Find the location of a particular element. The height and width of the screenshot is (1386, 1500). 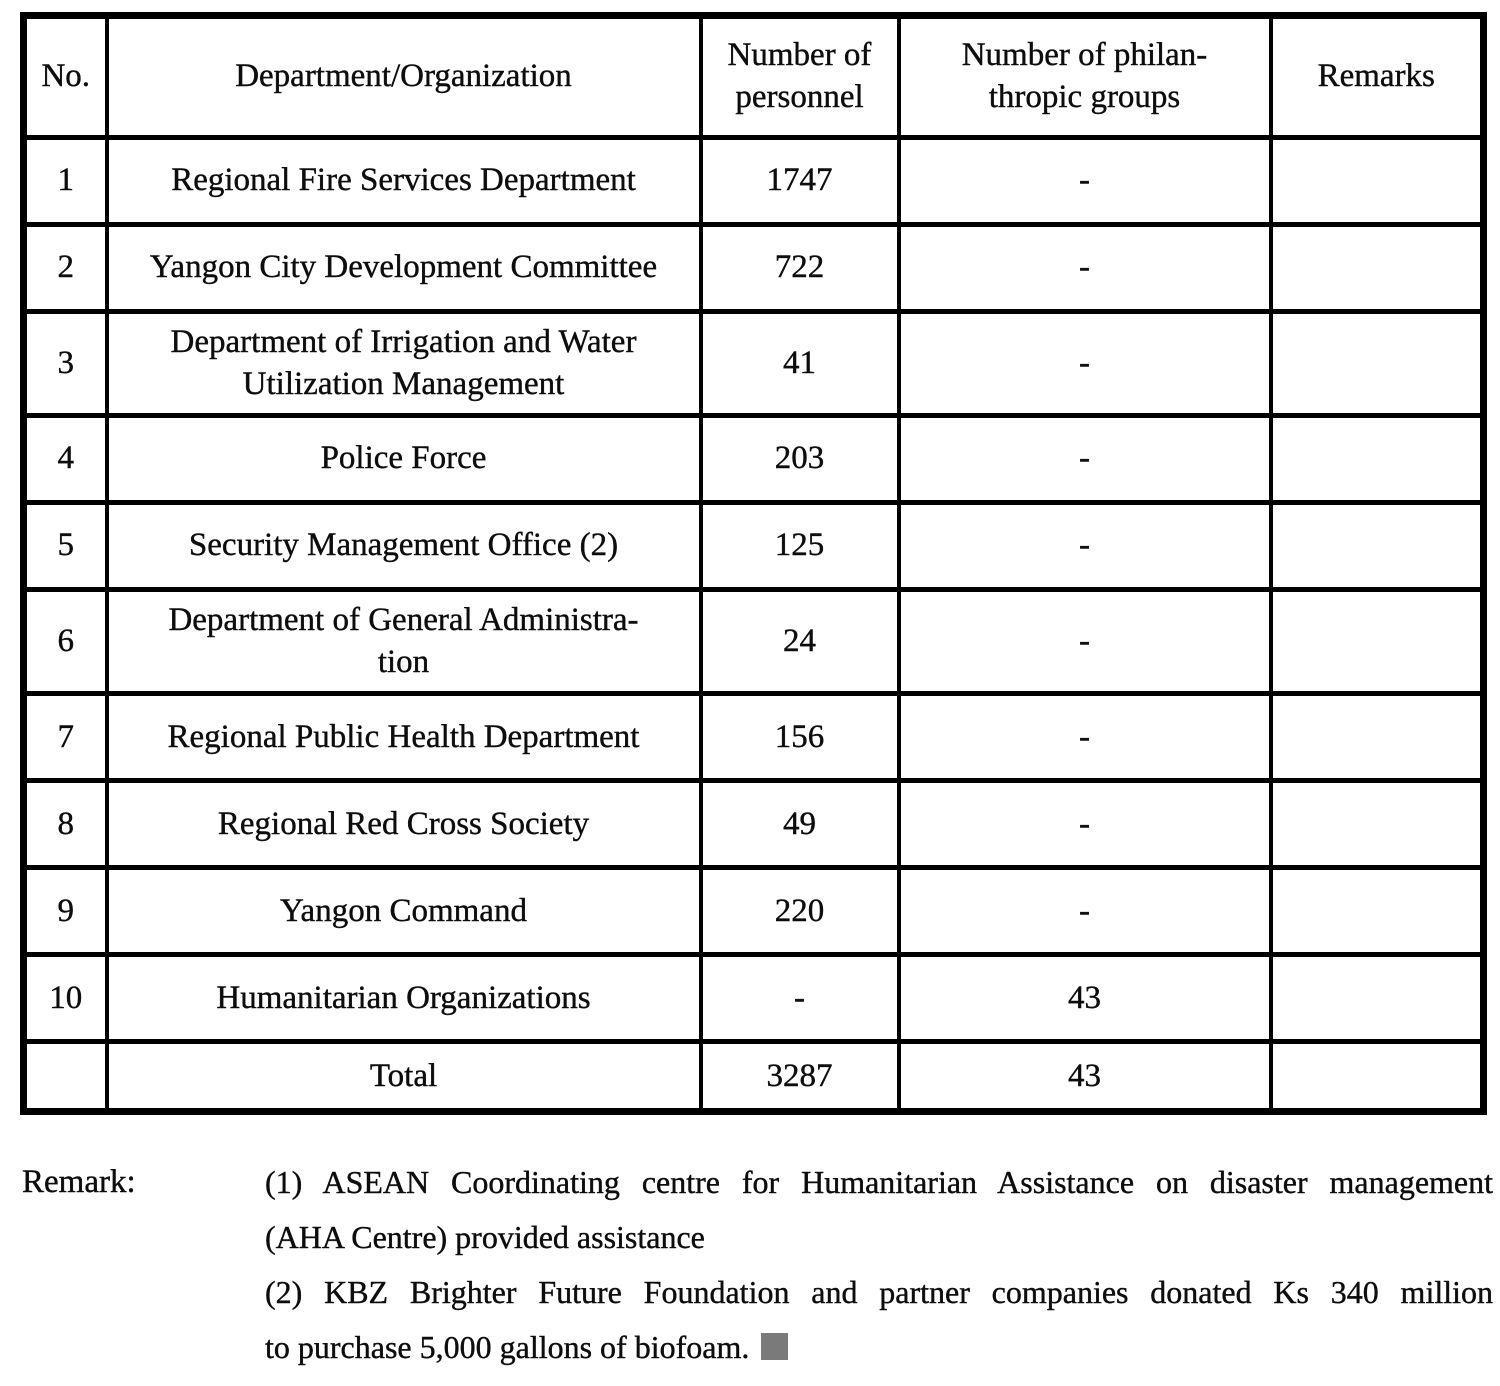

cell-personnel: 156 is located at coordinates (799, 737).